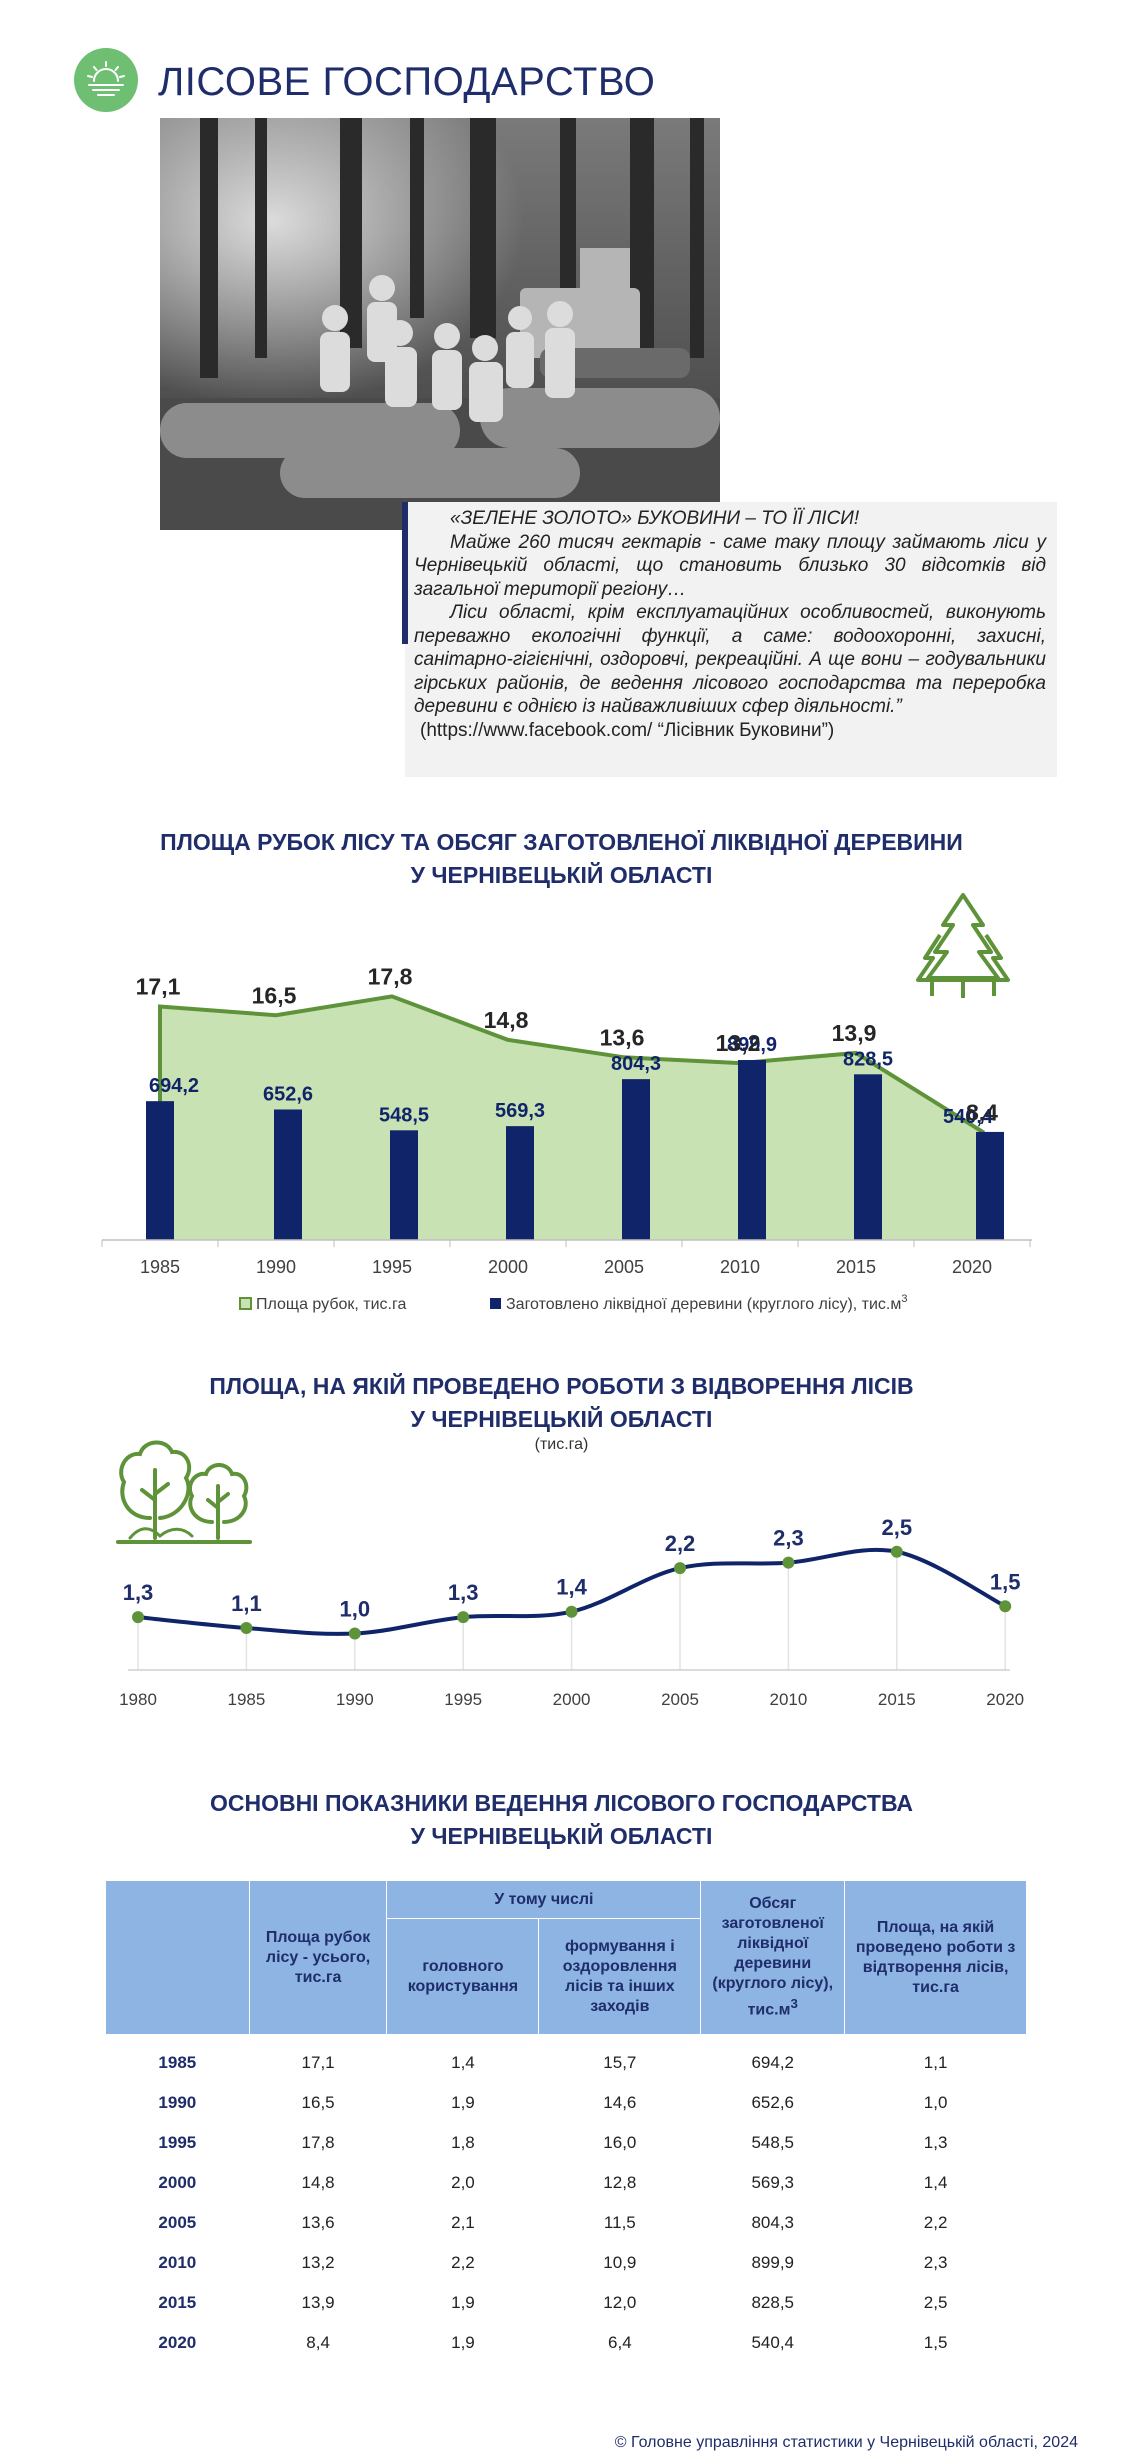  What do you see at coordinates (177, 2062) in the screenshot?
I see `table-row-year: 1985` at bounding box center [177, 2062].